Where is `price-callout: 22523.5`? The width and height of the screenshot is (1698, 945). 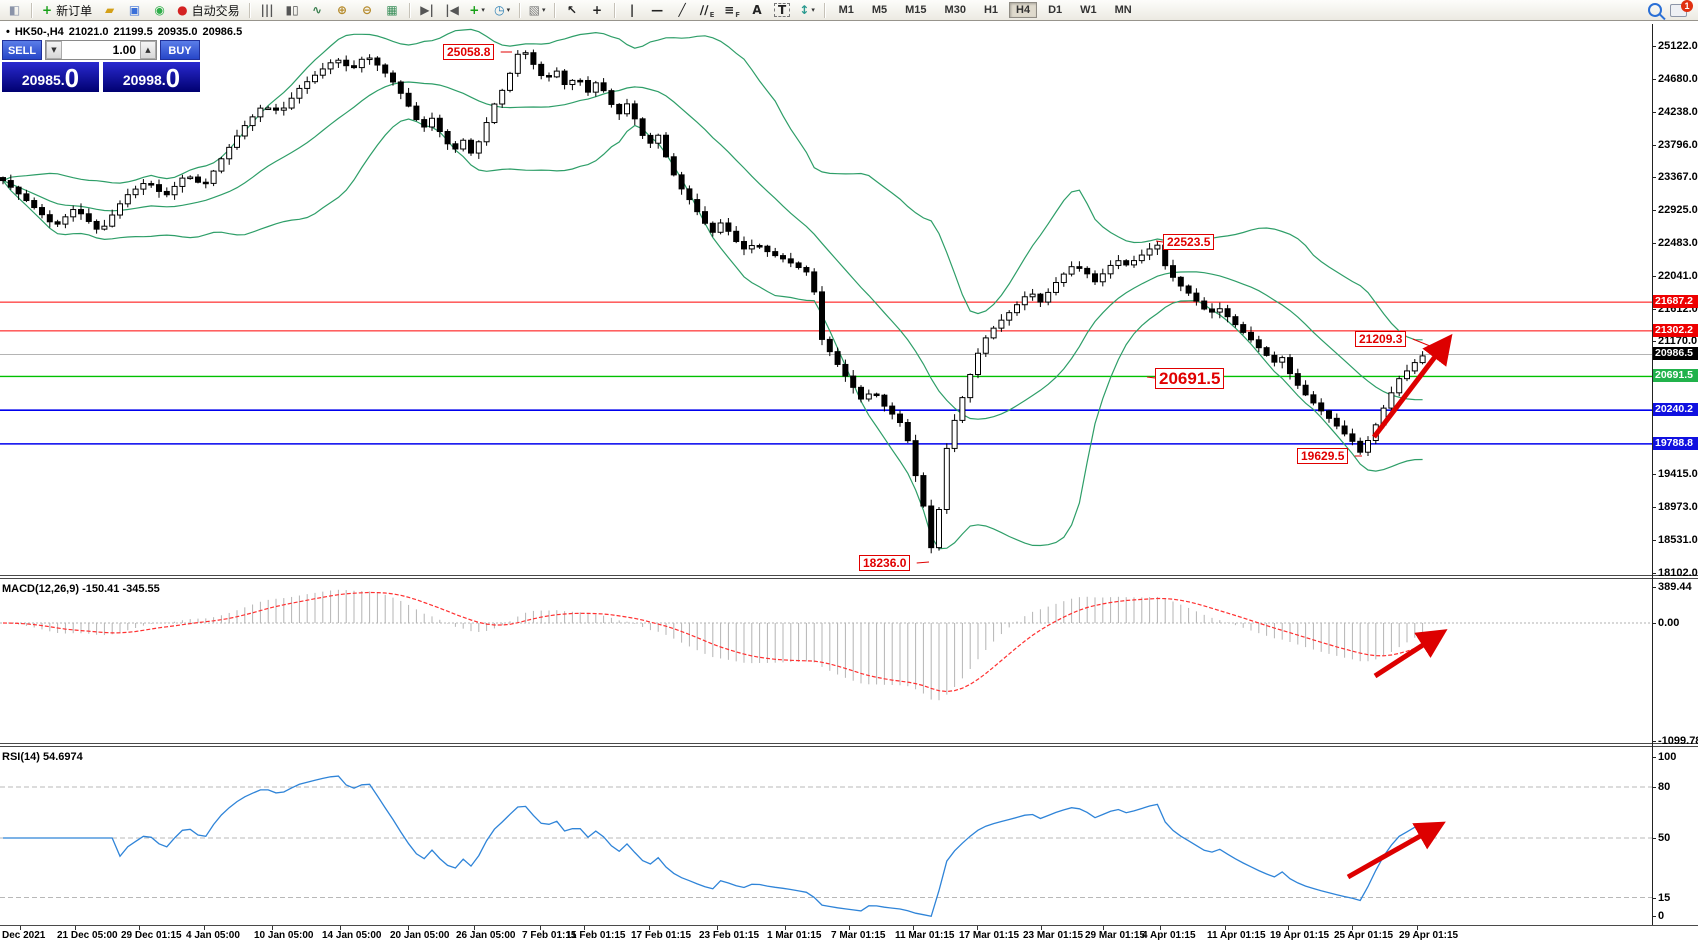
price-callout: 22523.5 is located at coordinates (1189, 242).